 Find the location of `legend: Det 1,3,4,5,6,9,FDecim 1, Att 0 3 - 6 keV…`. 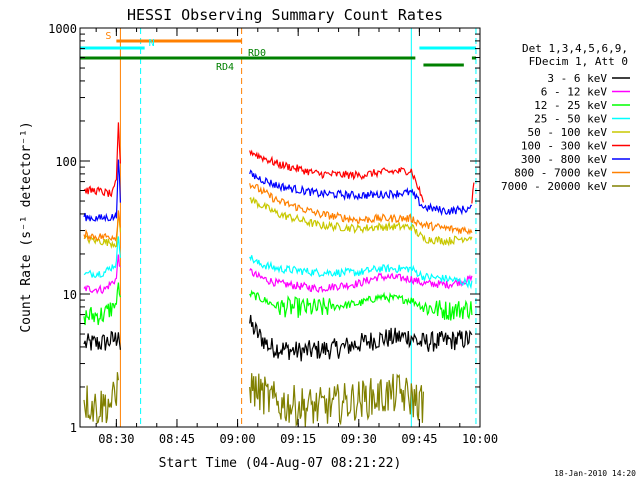

legend: Det 1,3,4,5,6,9,FDecim 1, Att 0 3 - 6 keV… is located at coordinates (565, 117).